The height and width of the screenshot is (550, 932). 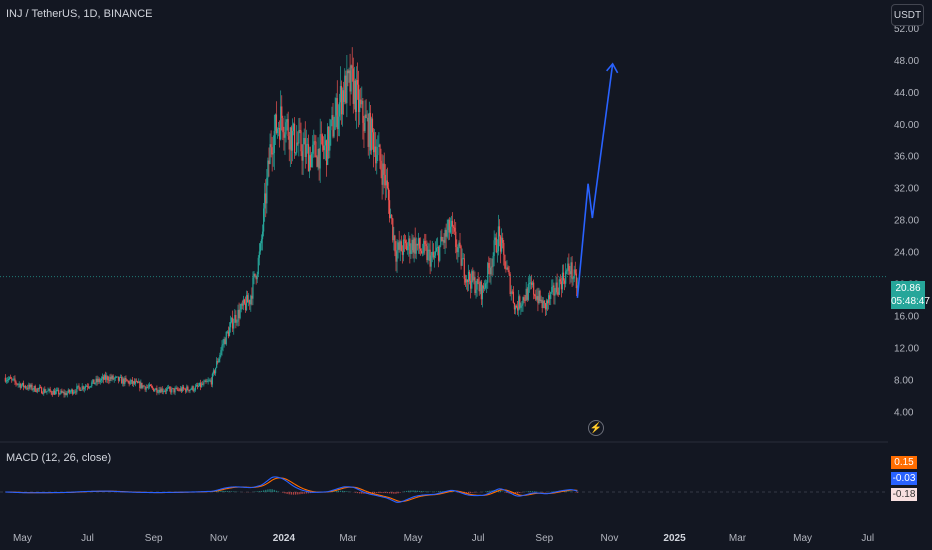 I want to click on last-price-value: 20.86, so click(x=908, y=288).